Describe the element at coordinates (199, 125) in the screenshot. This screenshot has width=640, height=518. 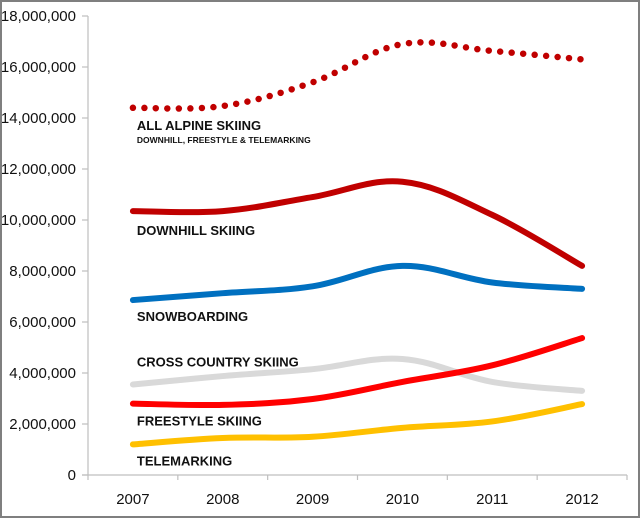
I see `series-label-all-alpine: ALL ALPINE SKIING` at that location.